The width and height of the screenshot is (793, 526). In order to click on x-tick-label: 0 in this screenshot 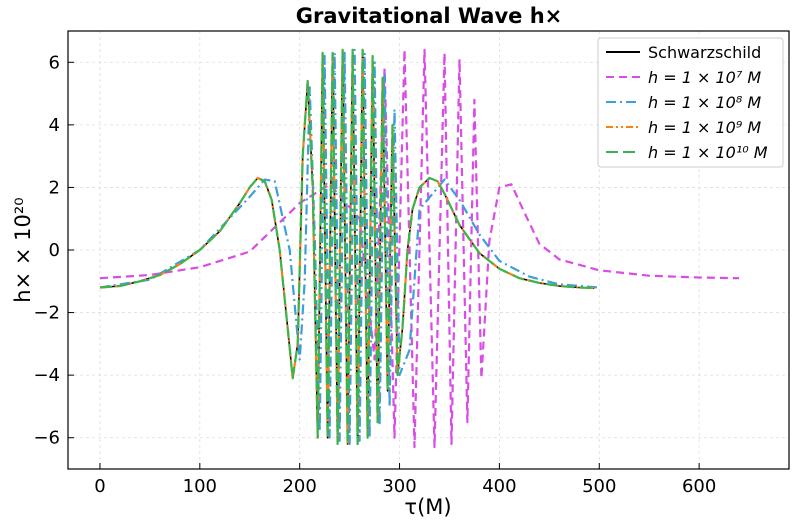, I will do `click(99, 486)`.